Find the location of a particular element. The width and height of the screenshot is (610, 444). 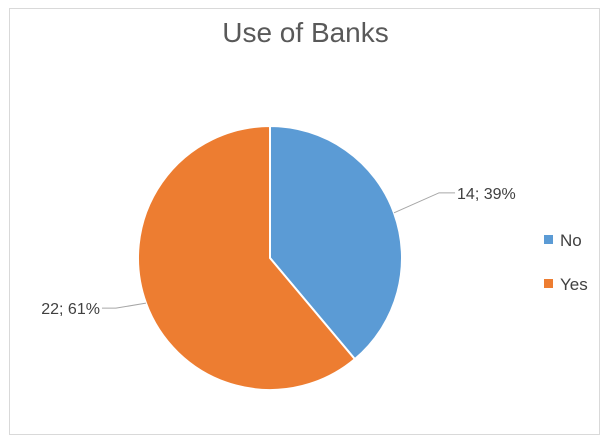

chart-title: Use of Banks is located at coordinates (305, 32).